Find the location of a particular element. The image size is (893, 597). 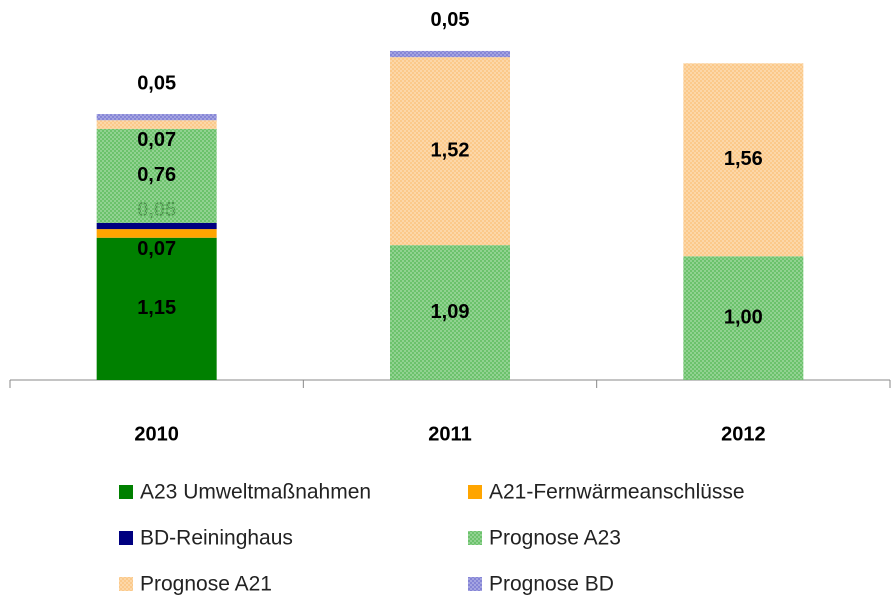

x-tick-label: 2010 is located at coordinates (156, 434).